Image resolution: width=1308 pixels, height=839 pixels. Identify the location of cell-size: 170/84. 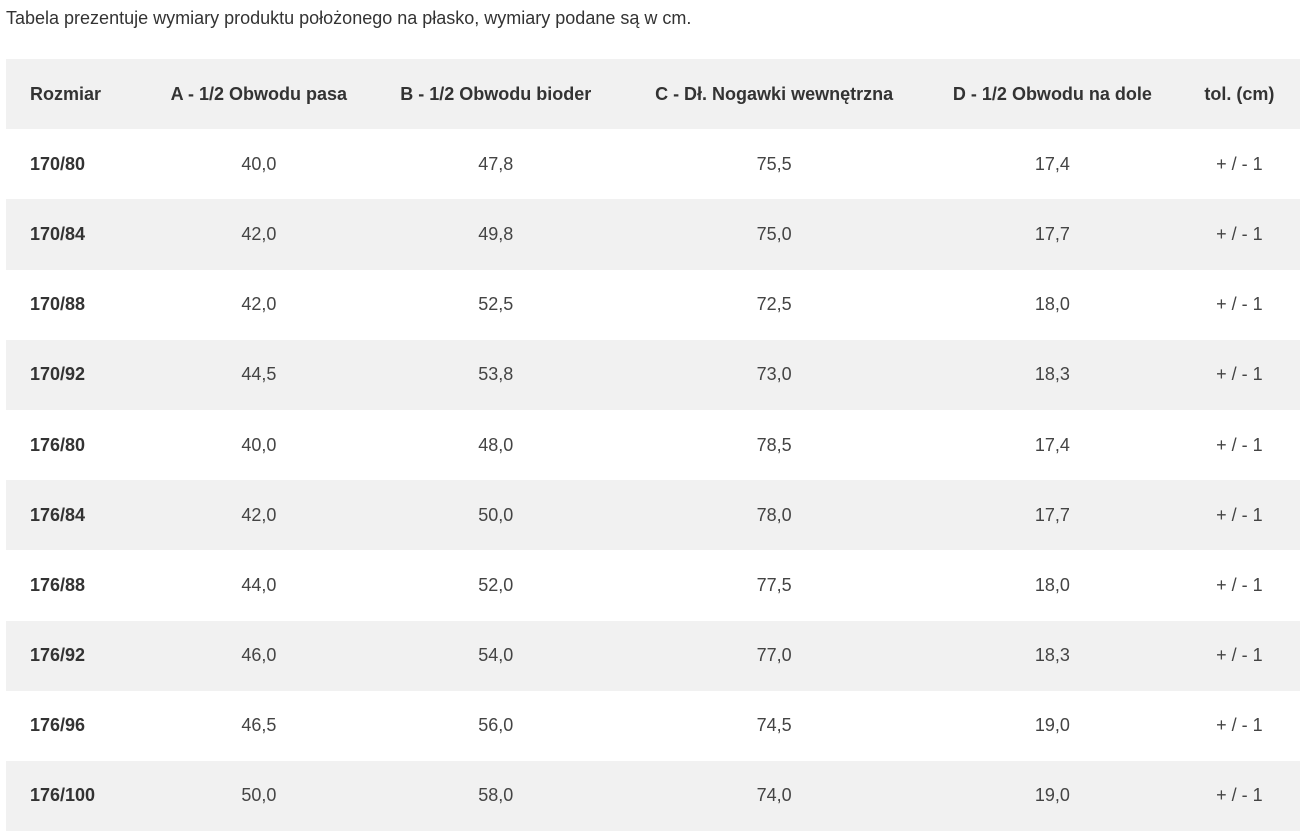
(58, 233).